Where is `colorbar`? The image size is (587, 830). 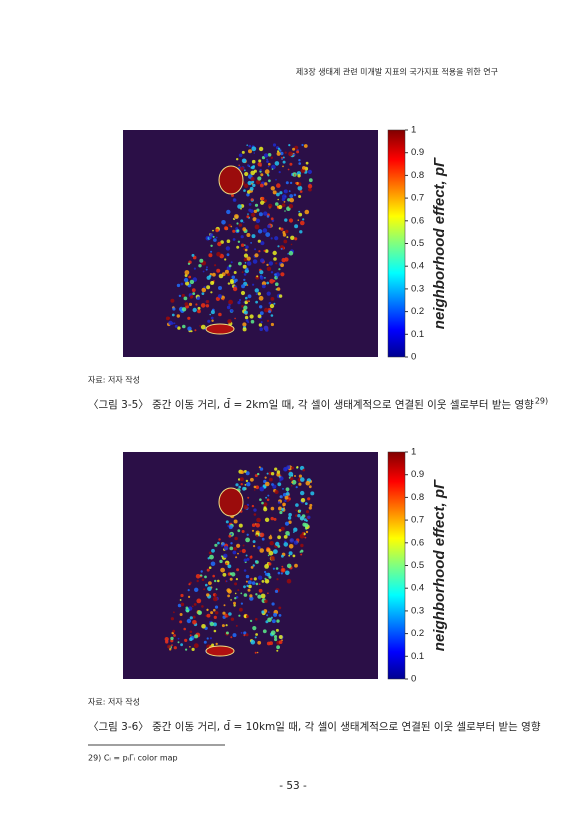 colorbar is located at coordinates (396, 565).